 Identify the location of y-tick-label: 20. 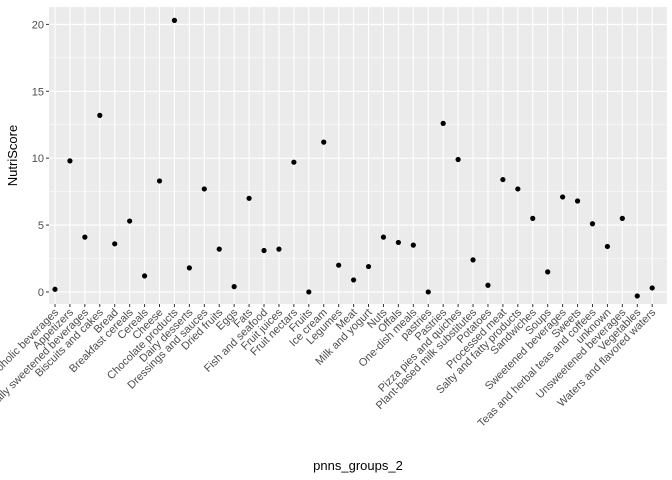
(38, 25).